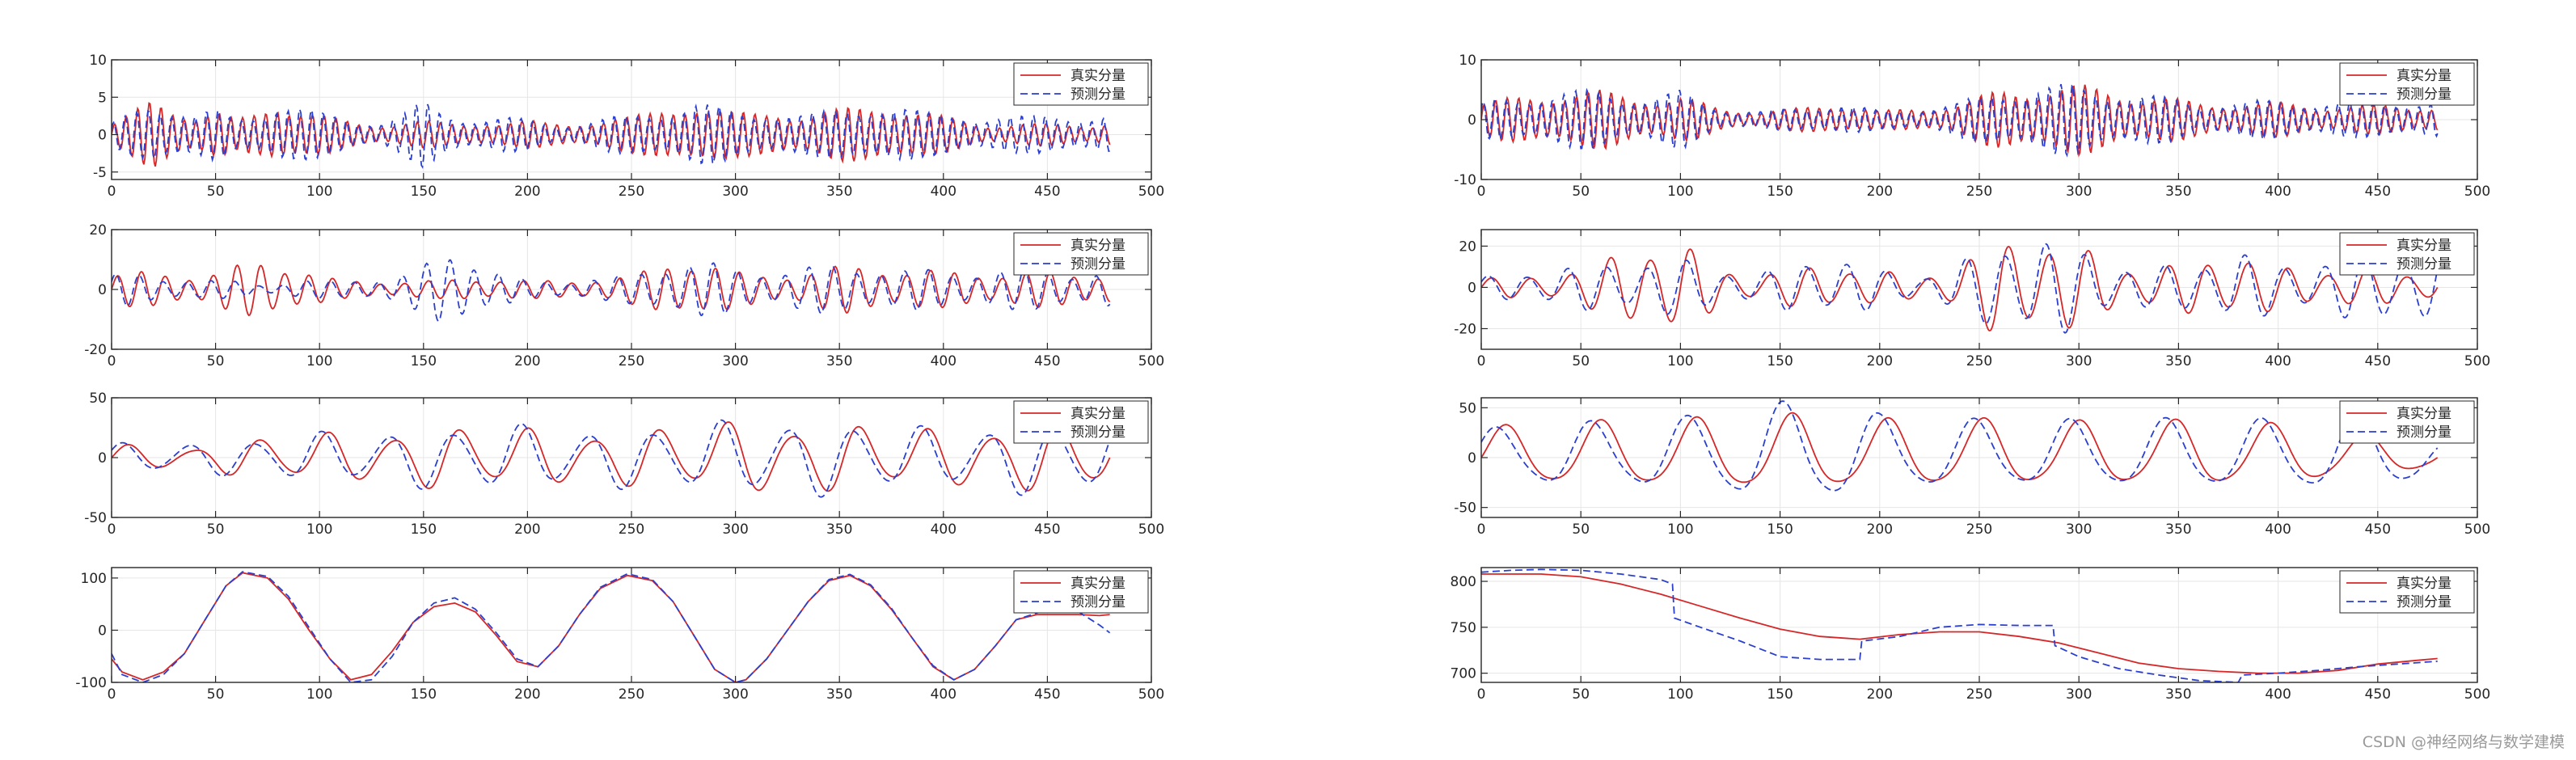  What do you see at coordinates (94, 579) in the screenshot?
I see `y-tick-label: 100` at bounding box center [94, 579].